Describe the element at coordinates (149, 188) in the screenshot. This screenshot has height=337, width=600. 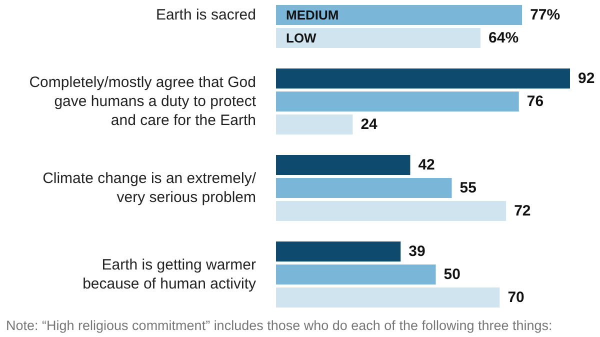
I see `y-tick-label: Climate change is an extremely/ very serious problem` at that location.